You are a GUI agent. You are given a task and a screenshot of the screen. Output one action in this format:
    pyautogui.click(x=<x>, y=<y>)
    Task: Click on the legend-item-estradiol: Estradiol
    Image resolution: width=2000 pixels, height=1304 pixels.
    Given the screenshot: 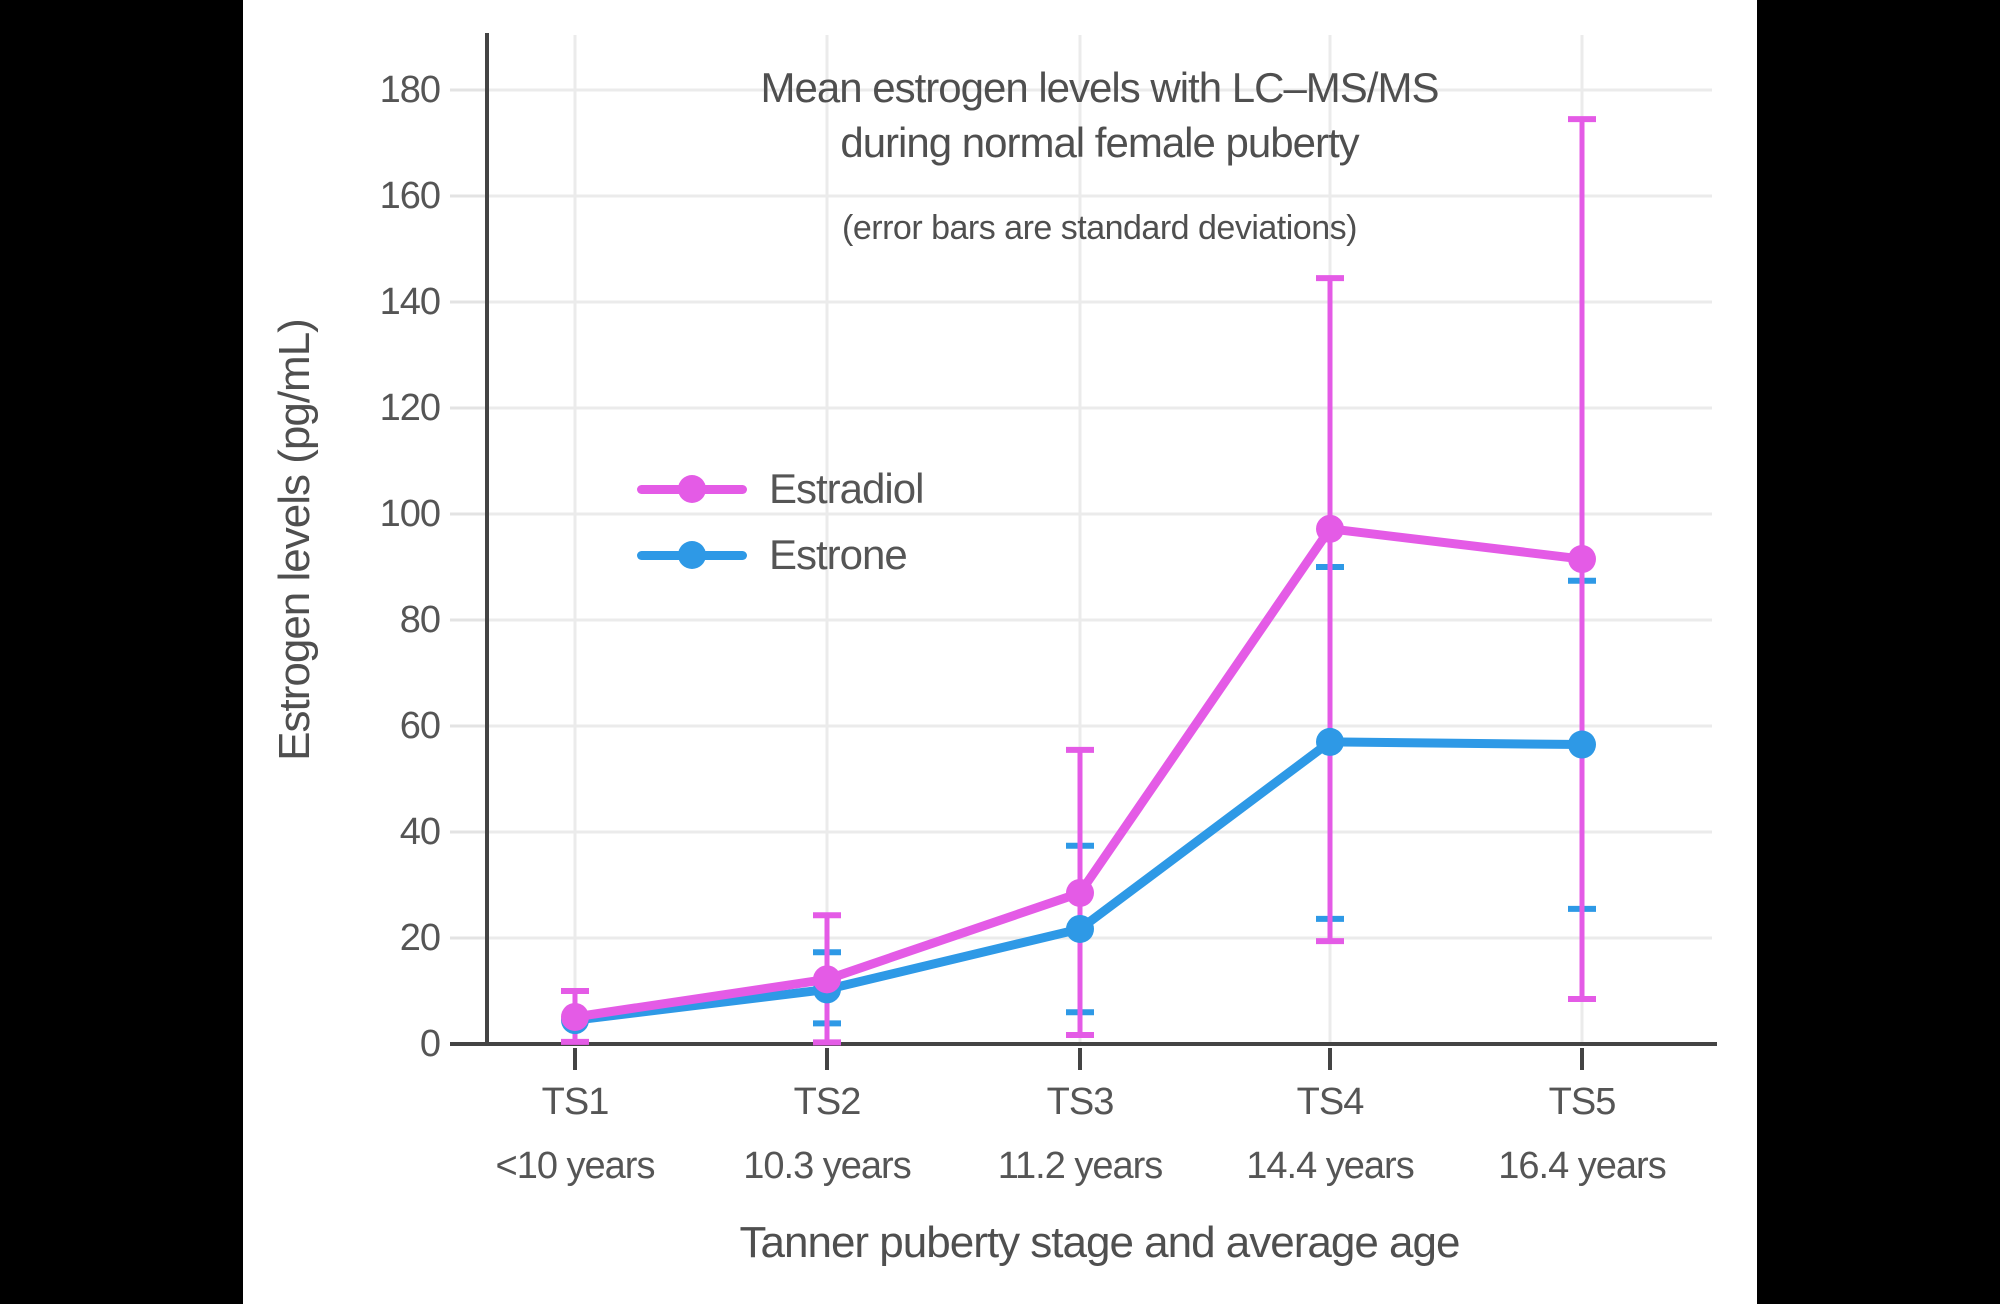 What is the action you would take?
    pyautogui.click(x=780, y=489)
    